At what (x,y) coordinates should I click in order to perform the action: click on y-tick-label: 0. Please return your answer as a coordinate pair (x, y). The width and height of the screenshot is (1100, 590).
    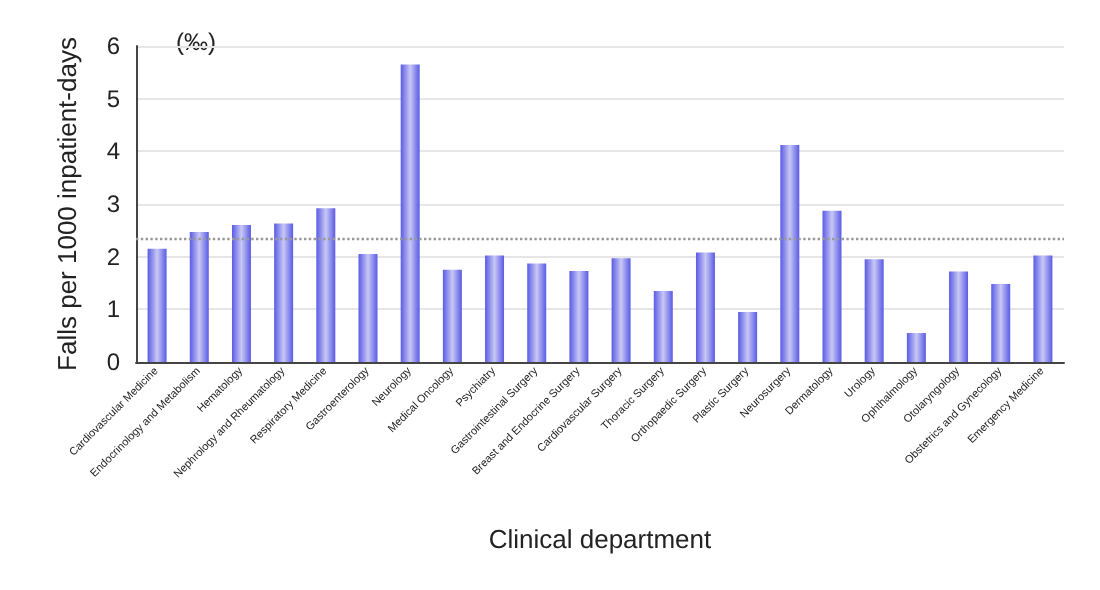
    Looking at the image, I should click on (113, 362).